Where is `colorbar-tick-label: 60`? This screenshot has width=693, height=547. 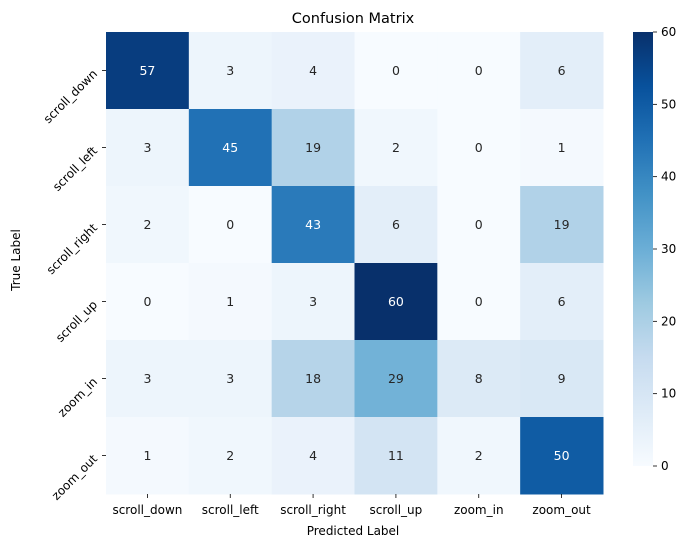
colorbar-tick-label: 60 is located at coordinates (668, 32).